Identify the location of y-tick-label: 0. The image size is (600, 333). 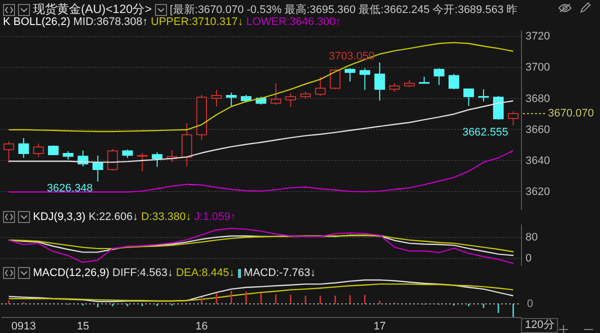
(529, 258).